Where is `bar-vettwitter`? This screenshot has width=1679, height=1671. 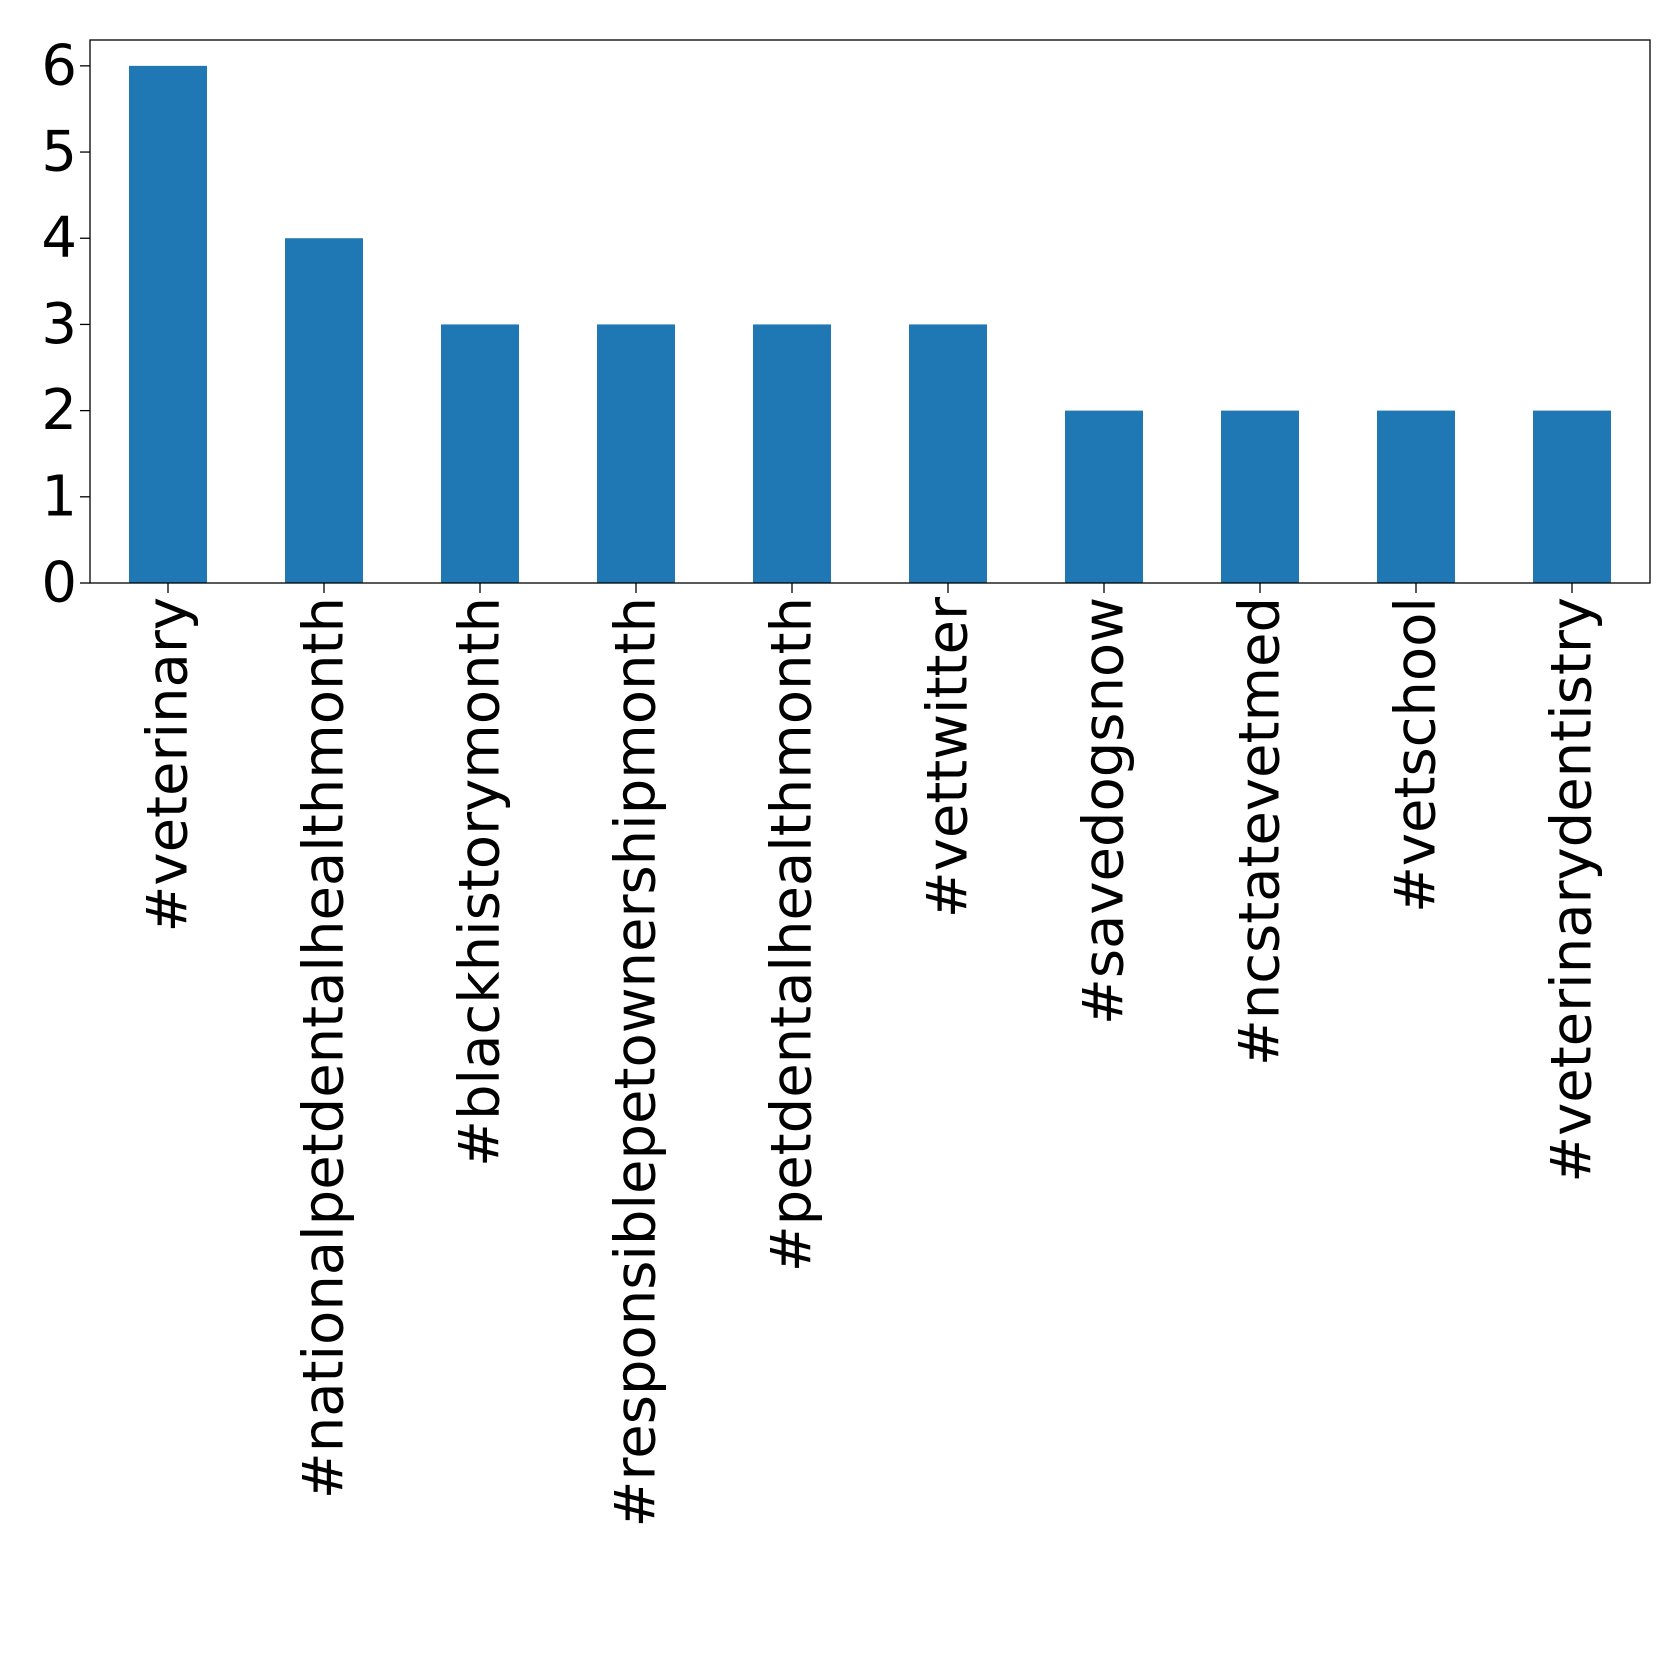
bar-vettwitter is located at coordinates (948, 453).